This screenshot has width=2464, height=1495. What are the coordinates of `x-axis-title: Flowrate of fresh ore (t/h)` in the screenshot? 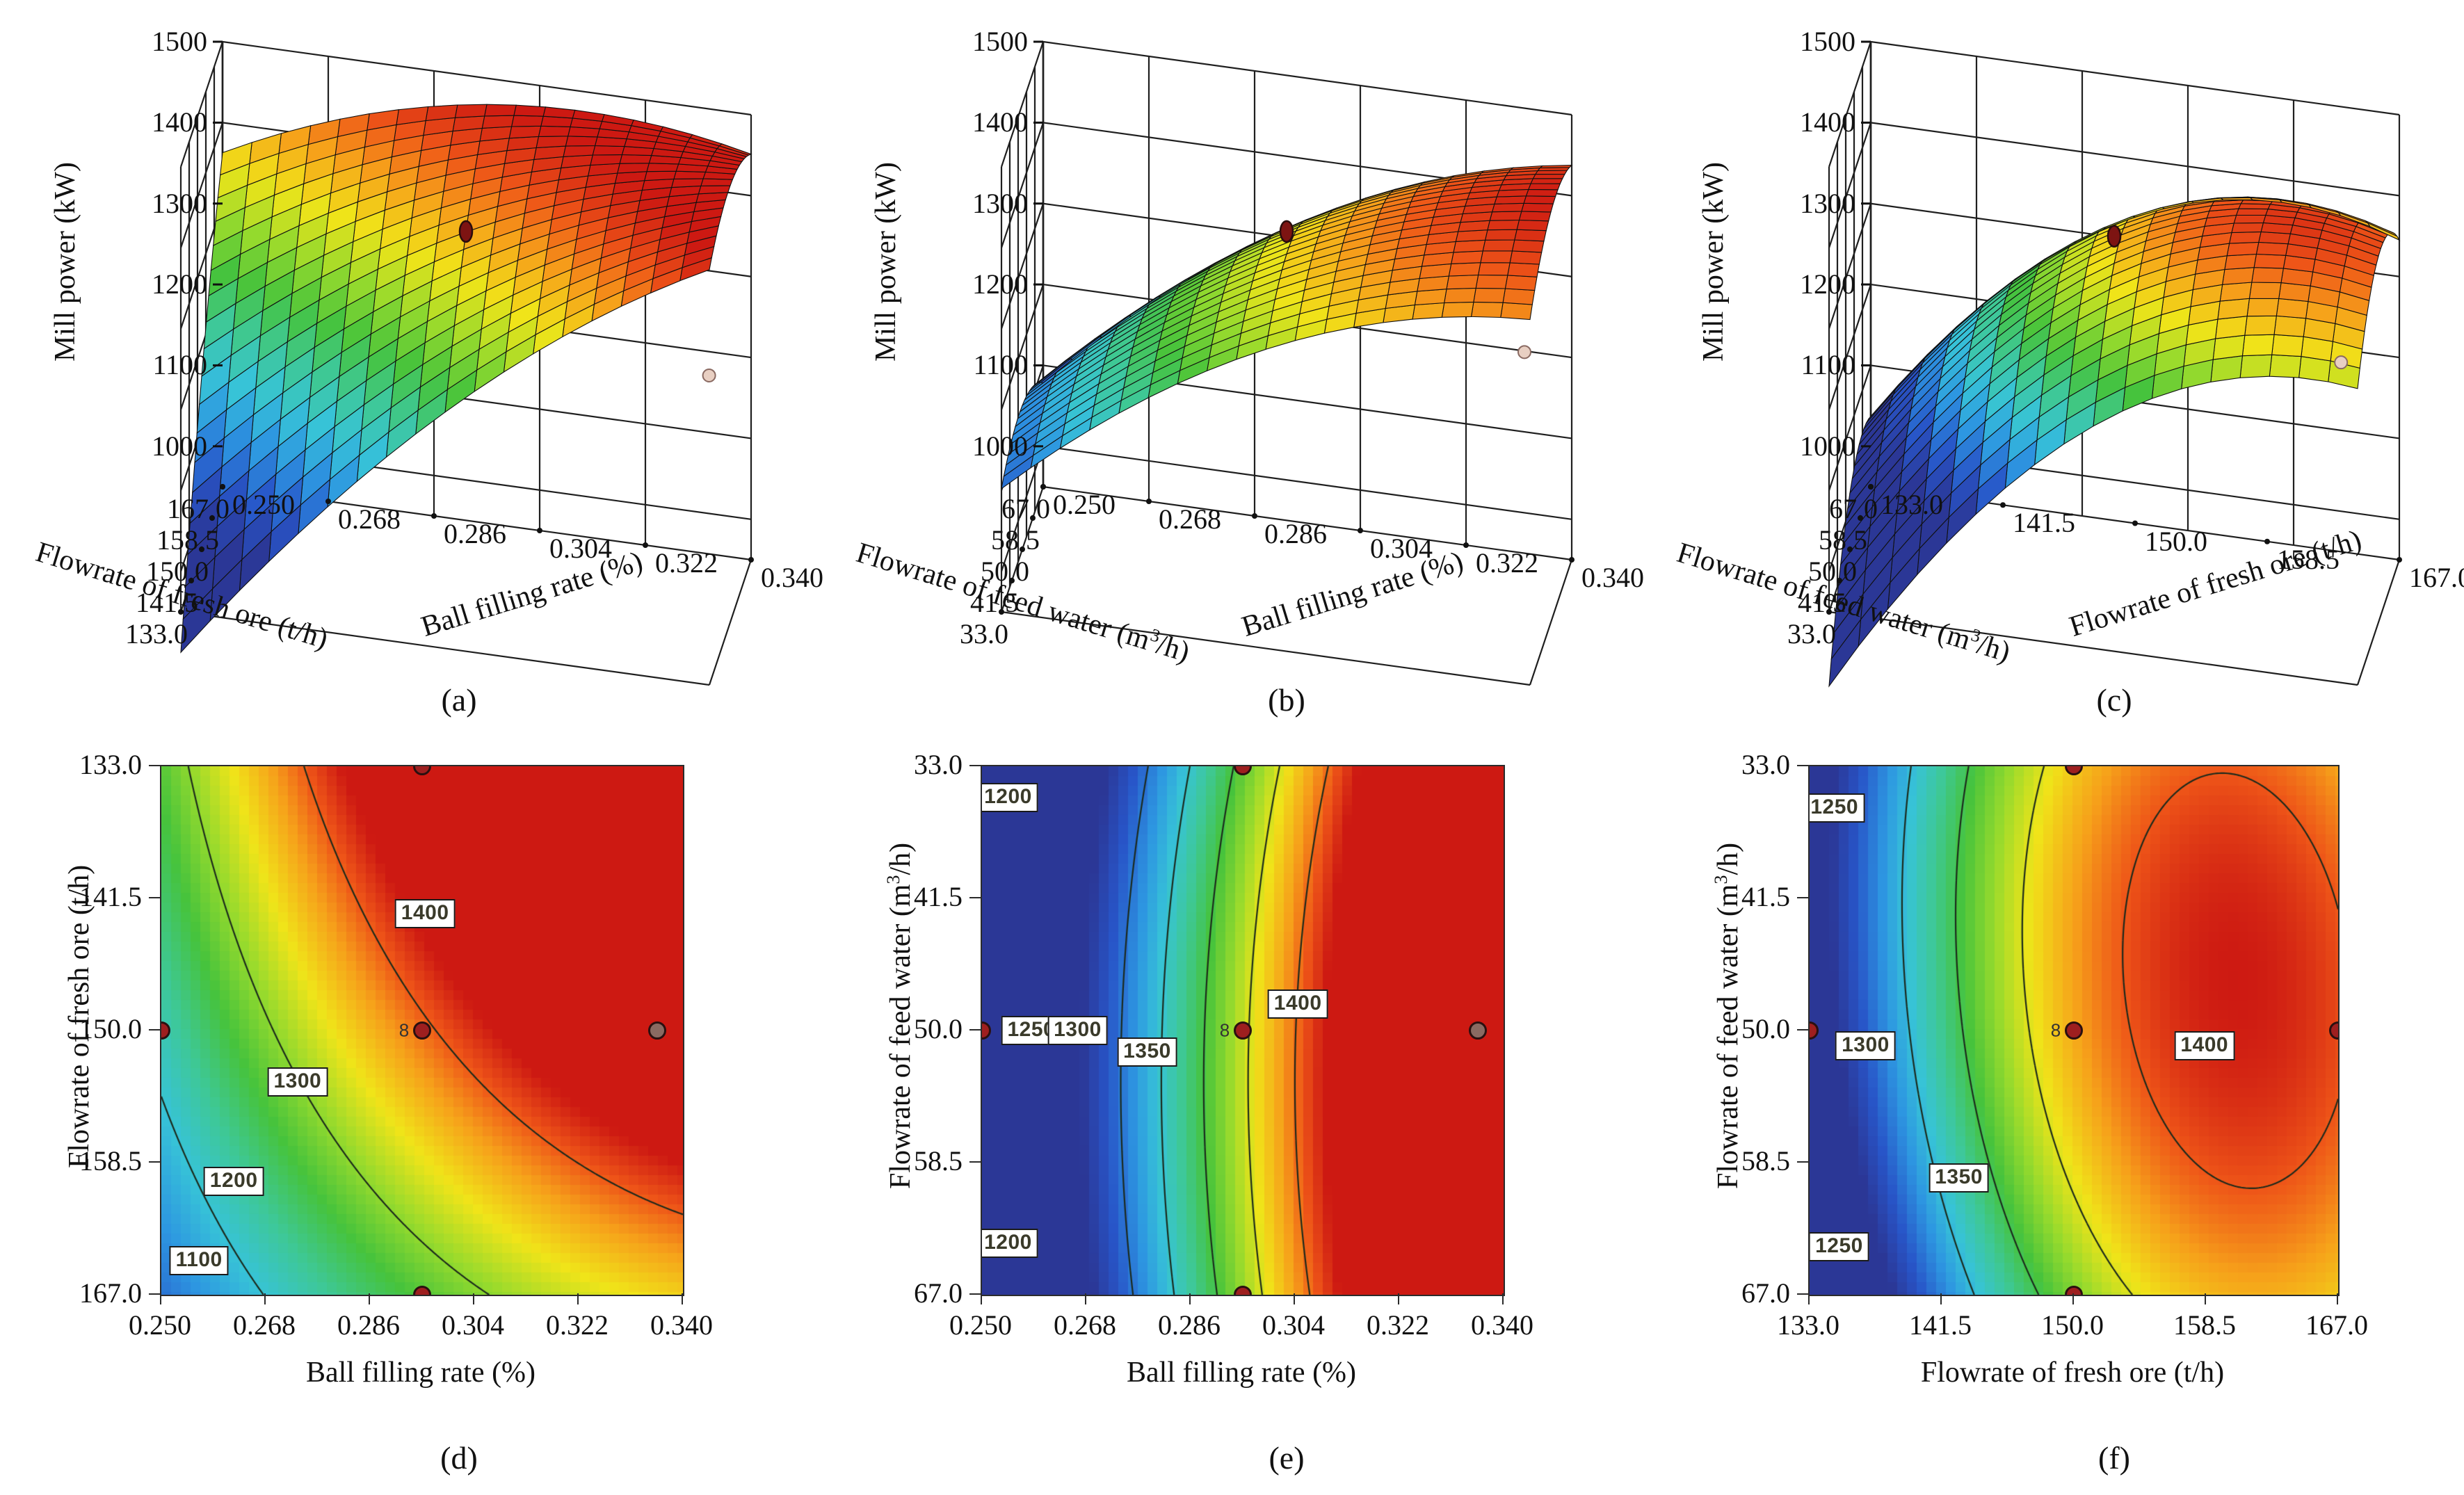 It's located at (2072, 1373).